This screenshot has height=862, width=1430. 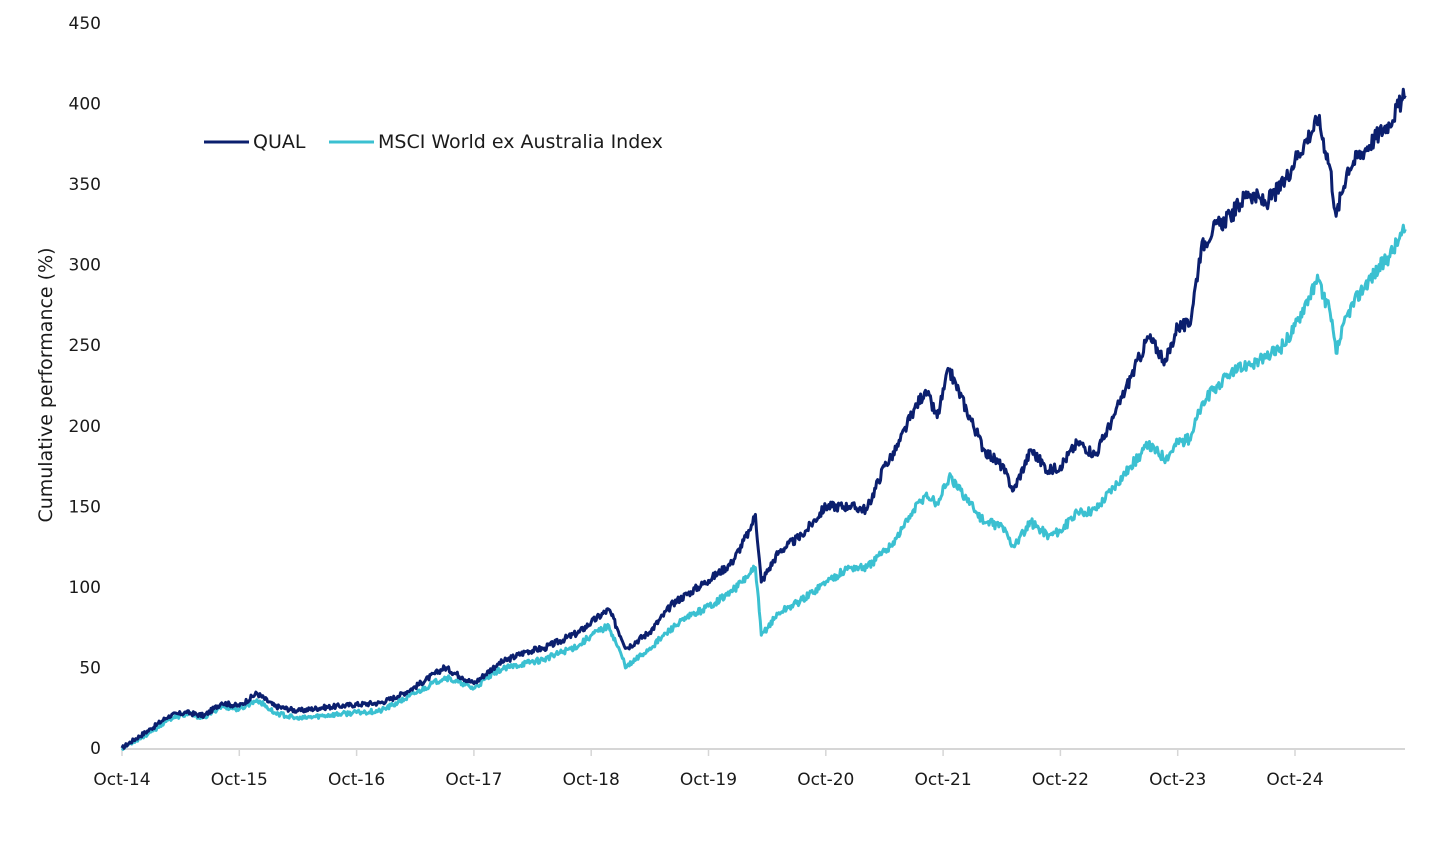 I want to click on legend: QUAL MSCI World ex Australia Index, so click(x=433, y=142).